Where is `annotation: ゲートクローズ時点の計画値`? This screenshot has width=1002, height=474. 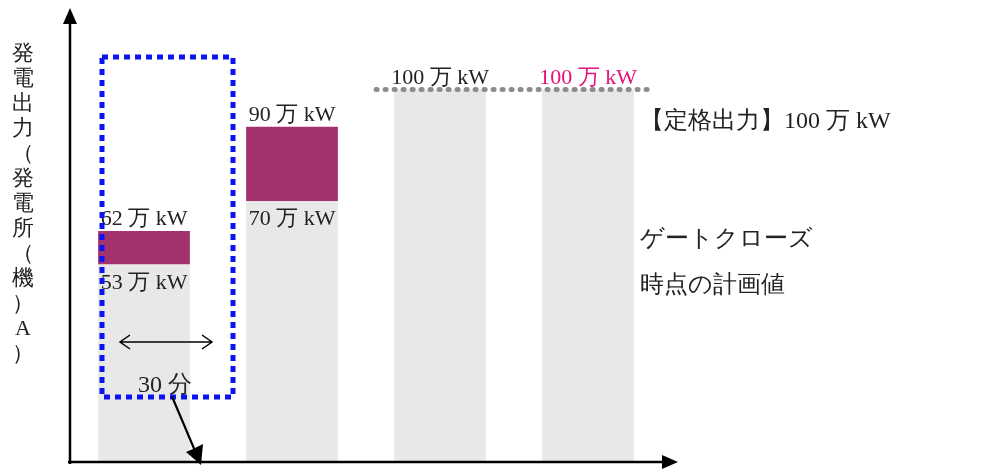
annotation: ゲートクローズ時点の計画値 is located at coordinates (726, 261).